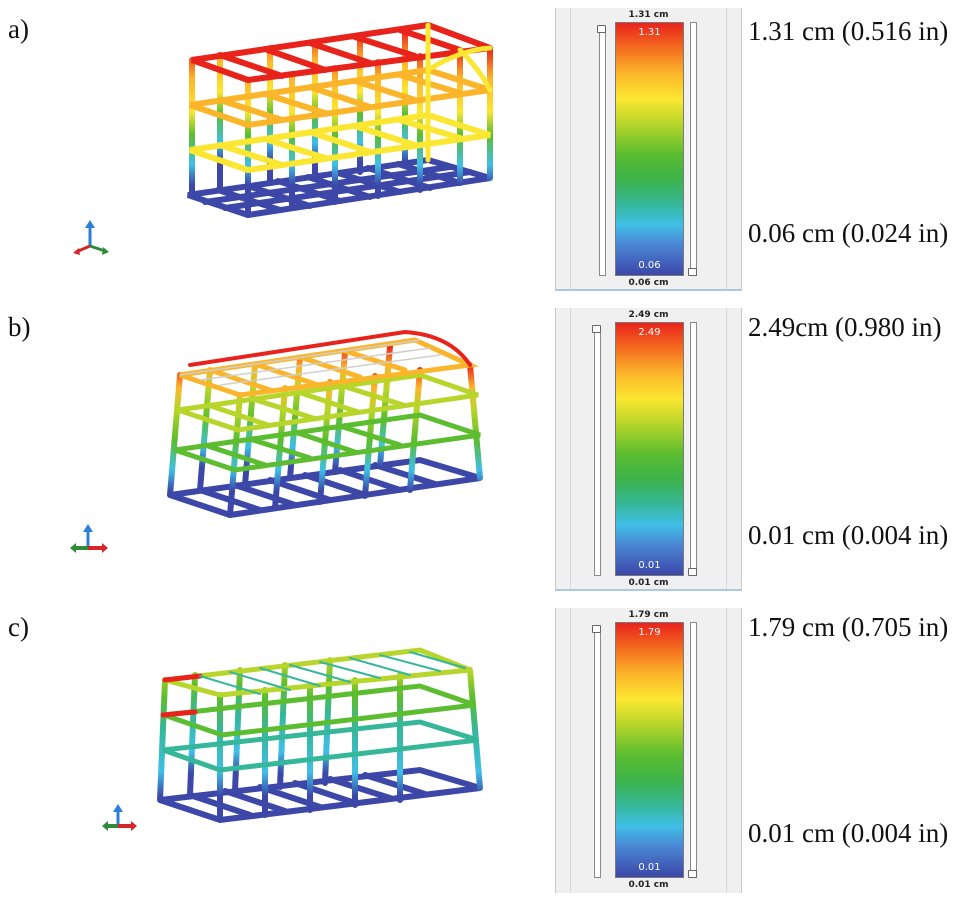 The width and height of the screenshot is (973, 900). Describe the element at coordinates (648, 283) in the screenshot. I see `legend-bottom-caption: 0.06 cm` at that location.